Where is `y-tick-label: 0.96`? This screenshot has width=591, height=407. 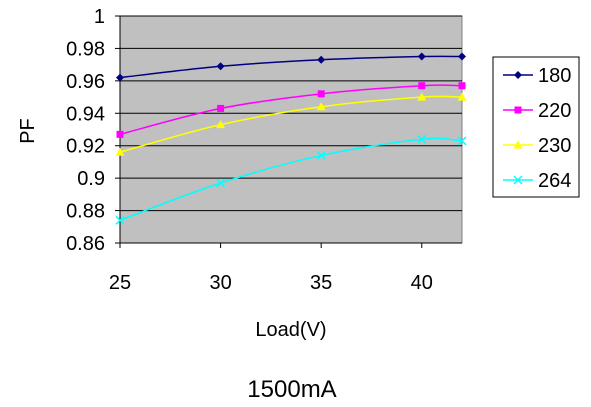 y-tick-label: 0.96 is located at coordinates (85, 82).